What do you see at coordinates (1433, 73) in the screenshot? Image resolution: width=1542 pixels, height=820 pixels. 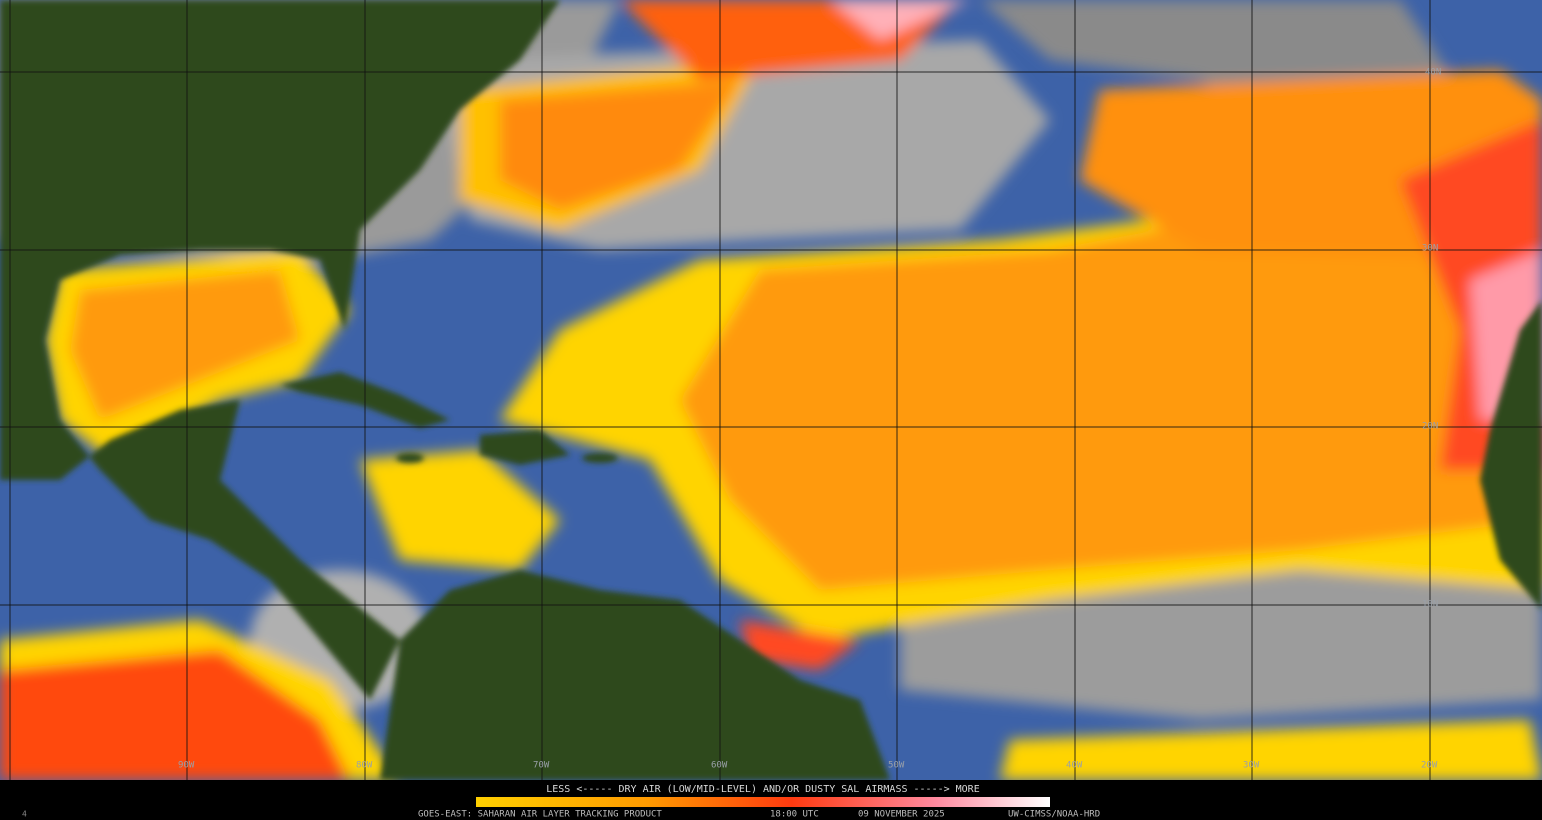 I see `lat-label: 40N` at bounding box center [1433, 73].